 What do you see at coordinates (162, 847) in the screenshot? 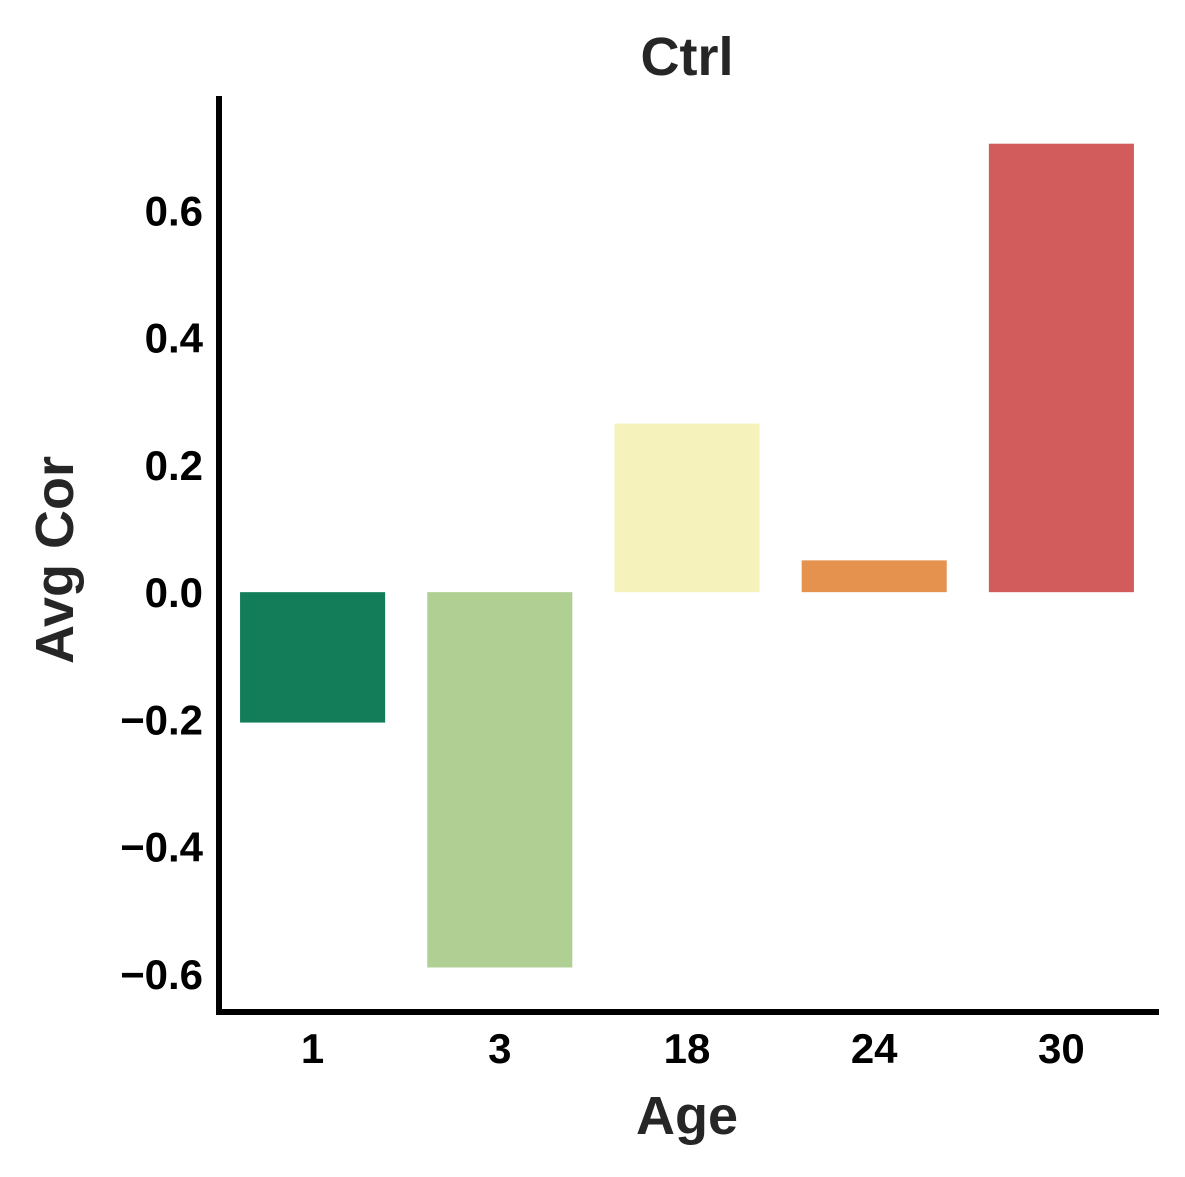
I see `y-tick-label: −0.4` at bounding box center [162, 847].